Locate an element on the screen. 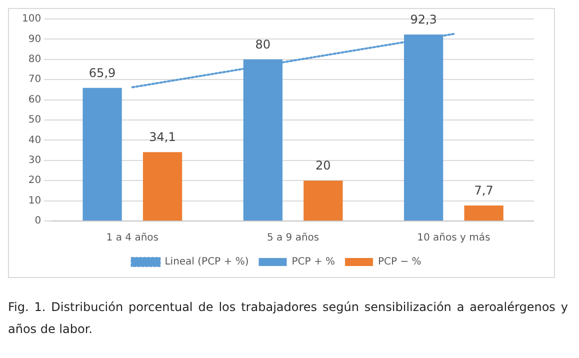 The width and height of the screenshot is (579, 358). y-tick-label: 30 is located at coordinates (35, 160).